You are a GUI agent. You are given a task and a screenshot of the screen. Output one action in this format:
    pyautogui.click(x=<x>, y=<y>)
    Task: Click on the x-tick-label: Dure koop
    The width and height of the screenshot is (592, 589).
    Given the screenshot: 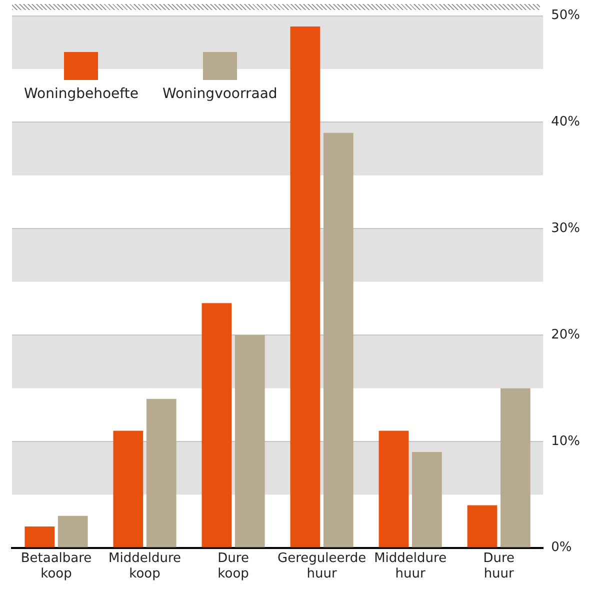 What is the action you would take?
    pyautogui.click(x=233, y=566)
    